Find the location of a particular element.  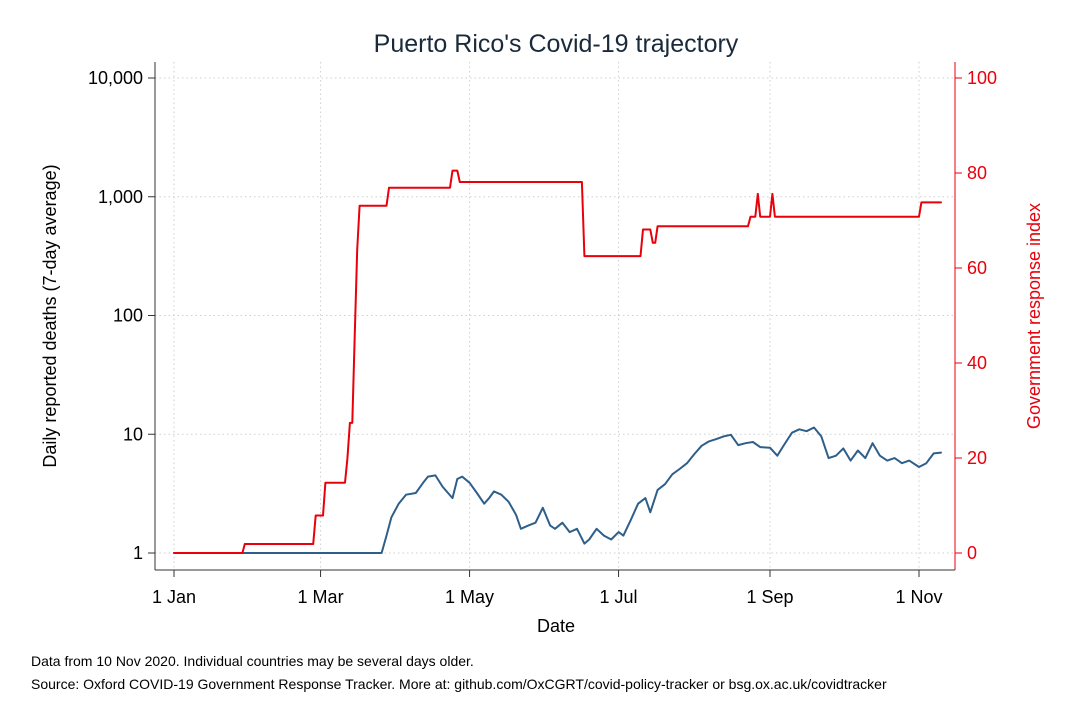

right-tick-label: 40 is located at coordinates (977, 363).